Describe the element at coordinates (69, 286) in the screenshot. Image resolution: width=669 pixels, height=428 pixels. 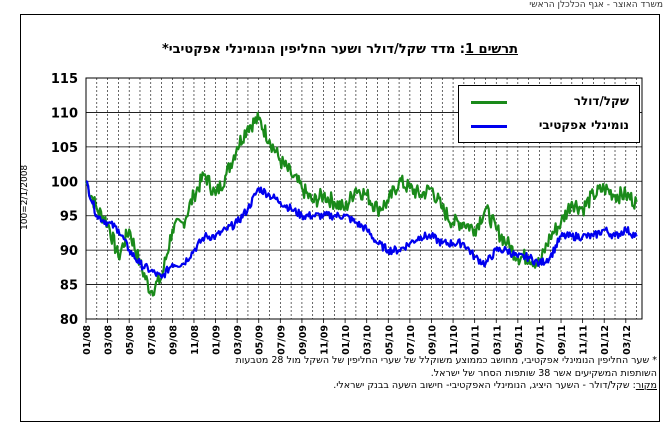
I see `y-tick-label: 85` at that location.